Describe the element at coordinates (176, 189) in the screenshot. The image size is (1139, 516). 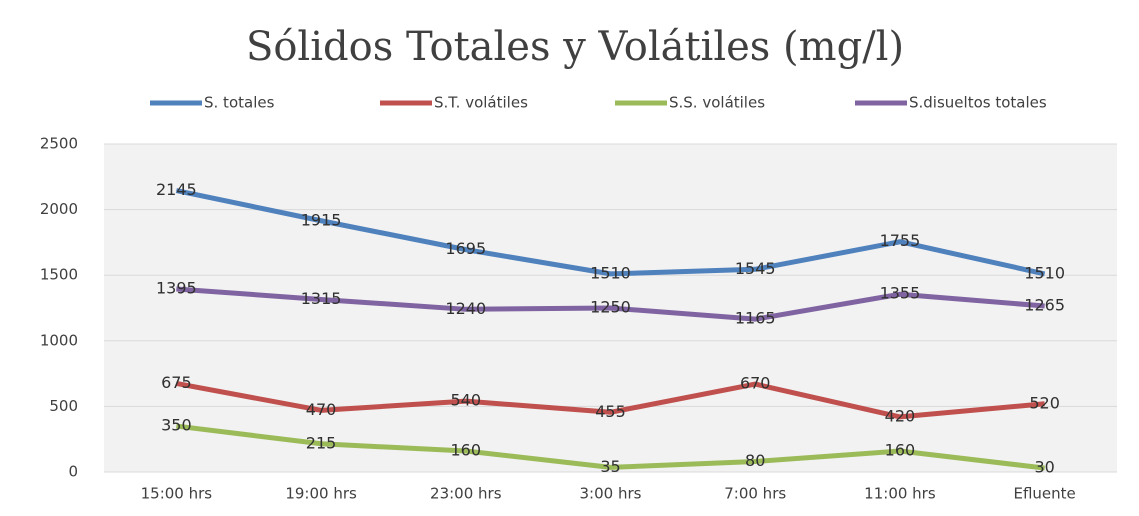
I see `data-label: 2145` at that location.